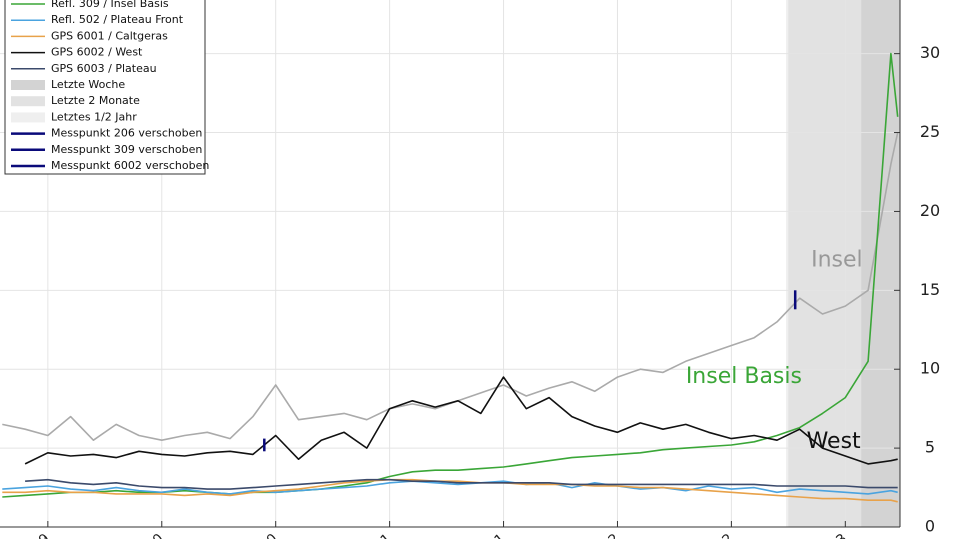 Image resolution: width=960 pixels, height=543 pixels. What do you see at coordinates (930, 368) in the screenshot?
I see `y-tick-label: 10` at bounding box center [930, 368].